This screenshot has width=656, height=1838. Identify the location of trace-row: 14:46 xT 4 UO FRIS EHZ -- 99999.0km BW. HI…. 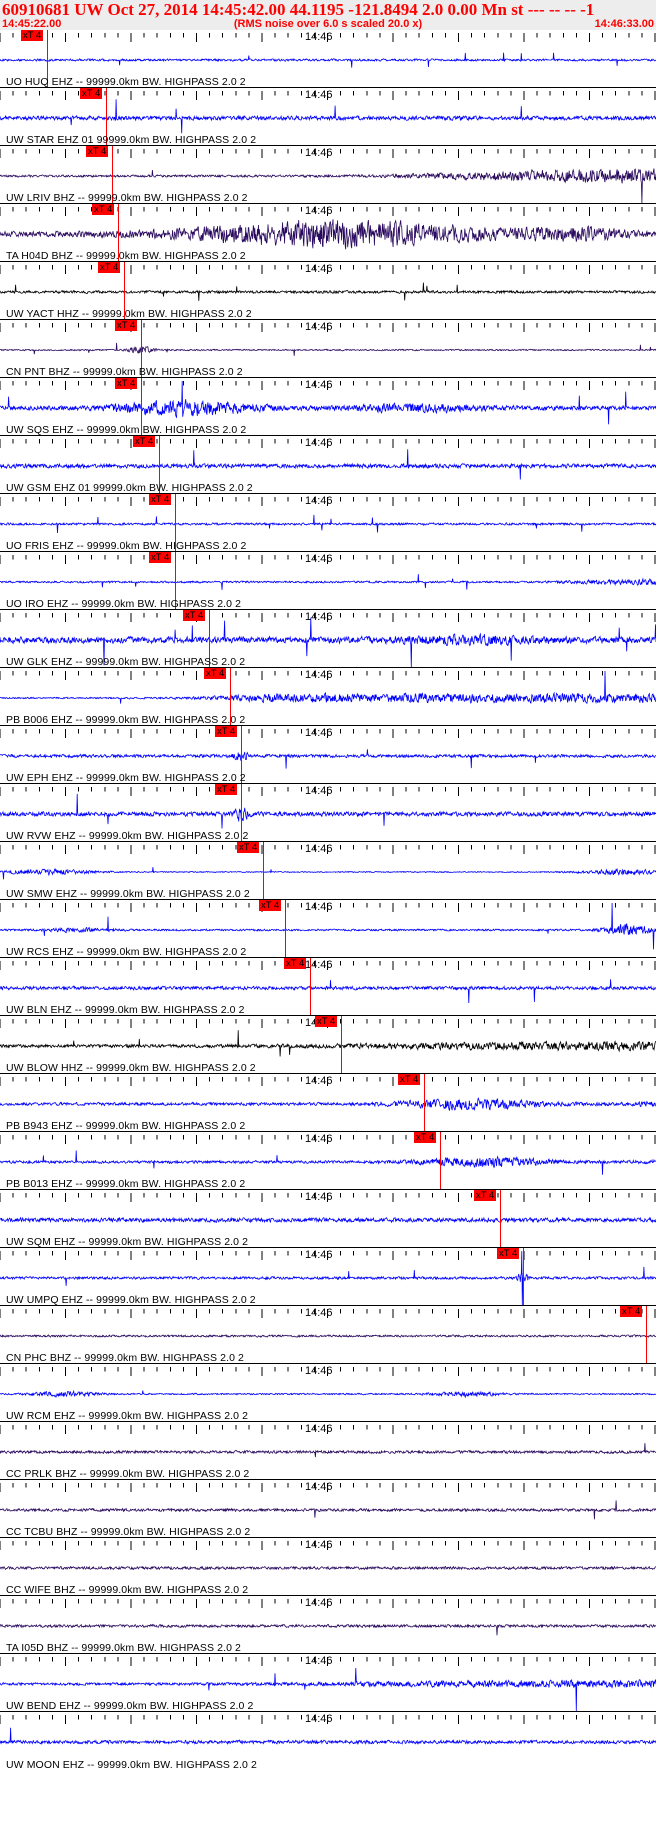
(328, 523).